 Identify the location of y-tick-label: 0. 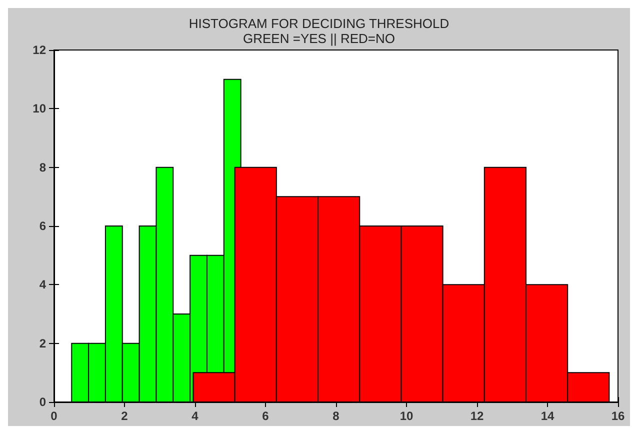
(42, 402).